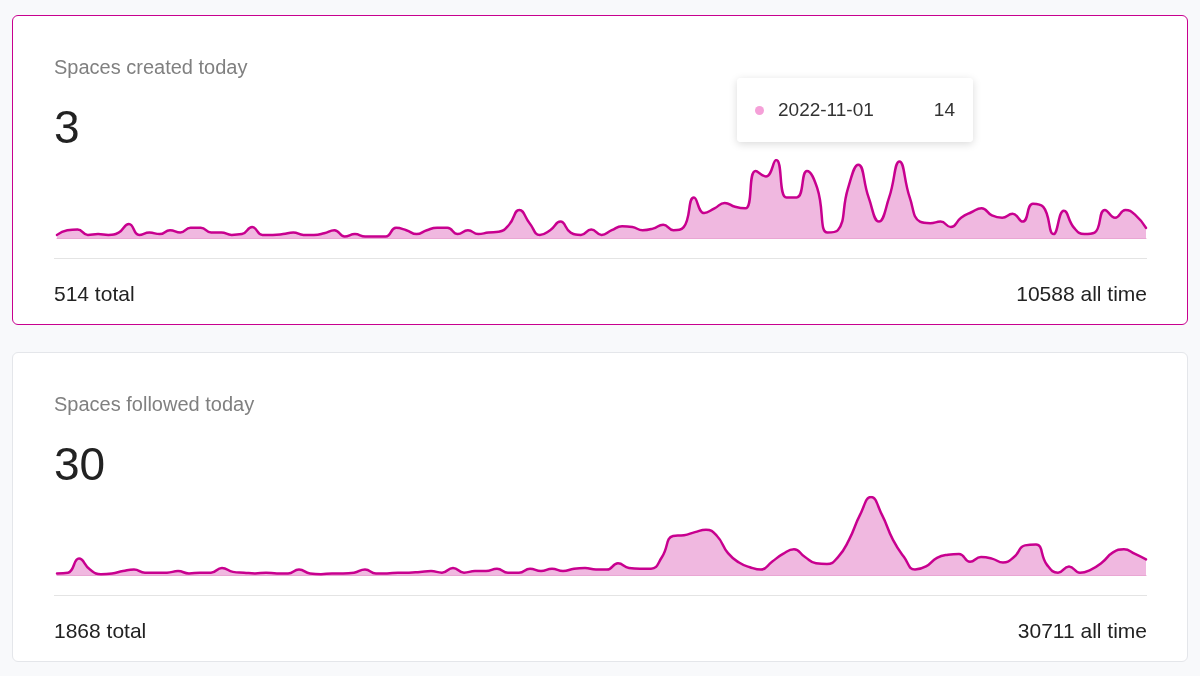 The image size is (1200, 676). What do you see at coordinates (100, 631) in the screenshot?
I see `text: 1868 total` at bounding box center [100, 631].